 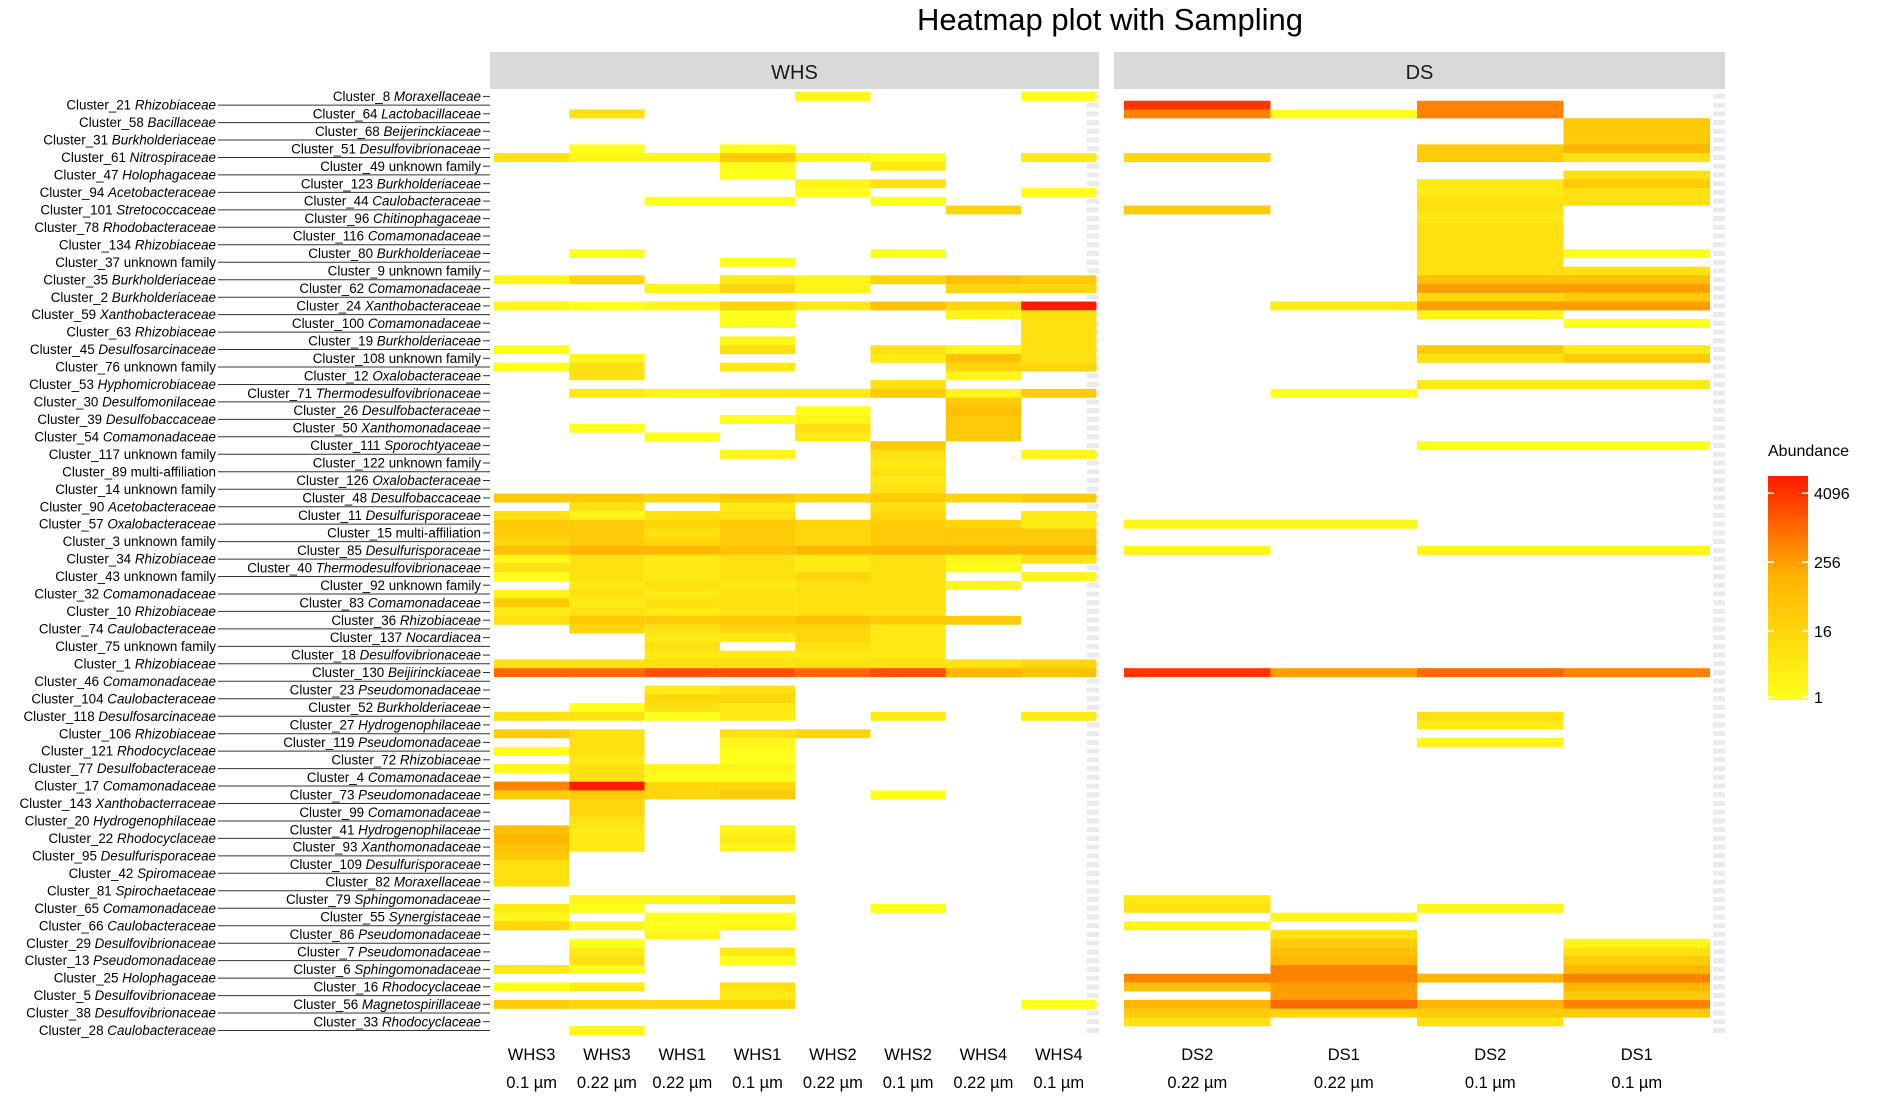 What do you see at coordinates (1809, 575) in the screenshot?
I see `legend: Abundance 4096 256 16 1` at bounding box center [1809, 575].